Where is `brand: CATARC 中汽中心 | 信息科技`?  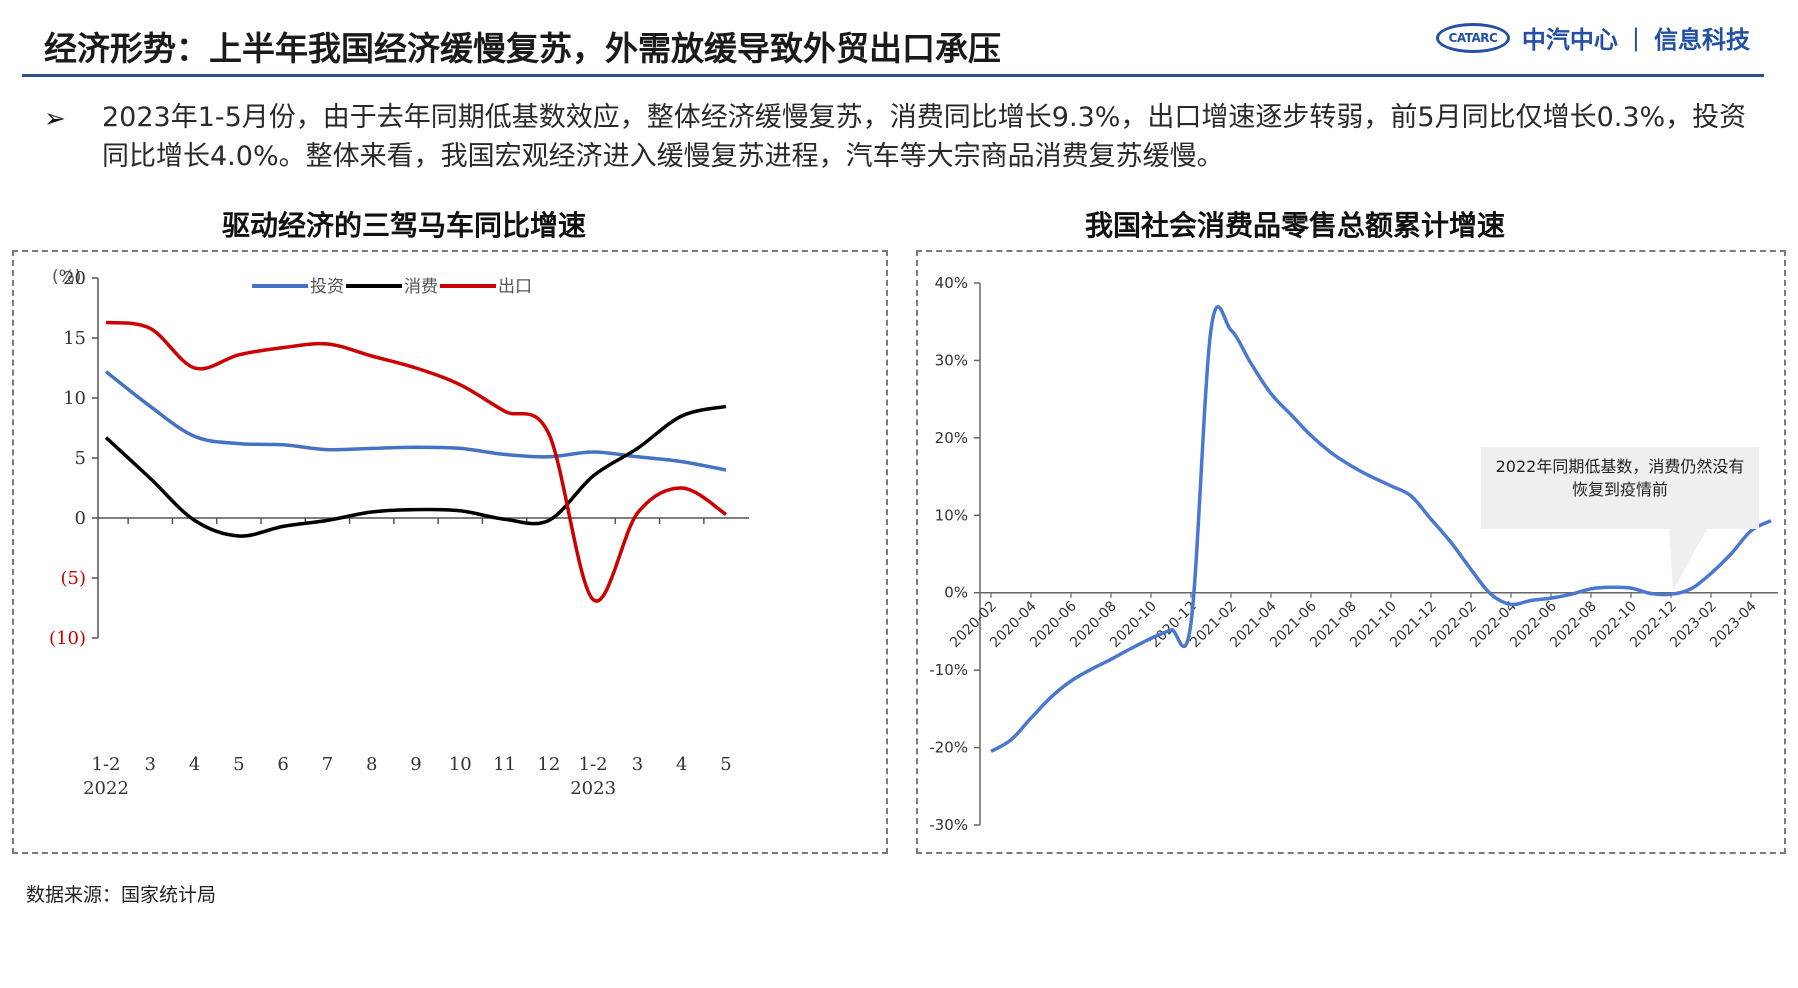 brand: CATARC 中汽中心 | 信息科技 is located at coordinates (1592, 37).